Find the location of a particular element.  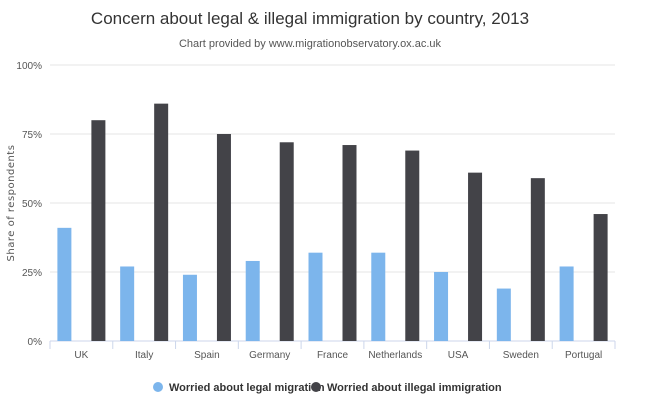

x-tick-label: Netherlands is located at coordinates (395, 355).